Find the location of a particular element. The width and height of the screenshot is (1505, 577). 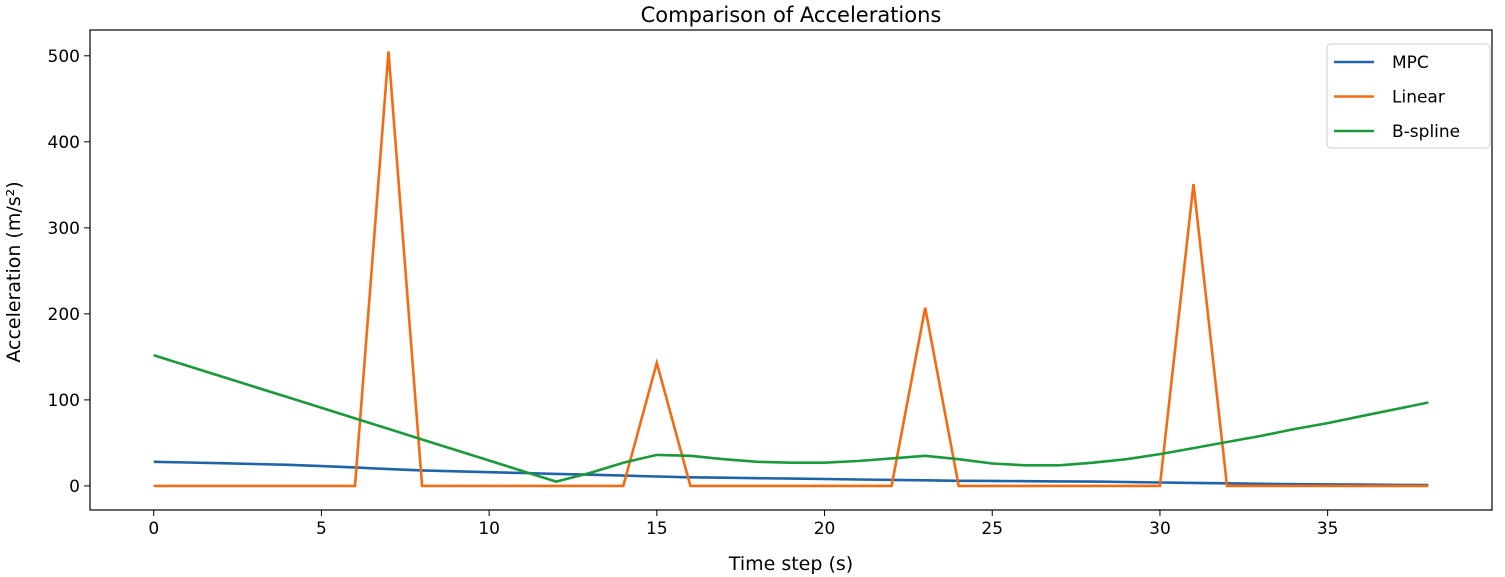

x-tick-label: 0 is located at coordinates (153, 529).